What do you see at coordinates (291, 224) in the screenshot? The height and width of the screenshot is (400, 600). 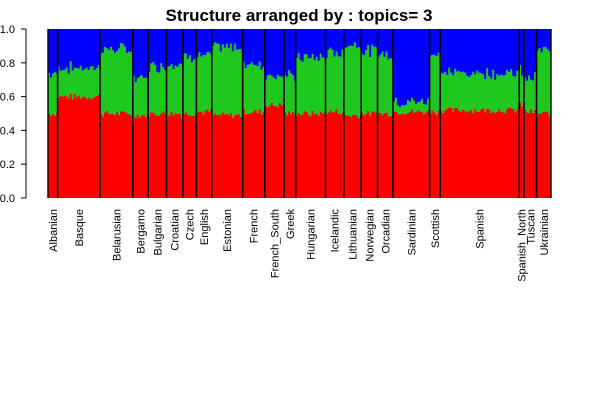 I see `category-label: Greek` at bounding box center [291, 224].